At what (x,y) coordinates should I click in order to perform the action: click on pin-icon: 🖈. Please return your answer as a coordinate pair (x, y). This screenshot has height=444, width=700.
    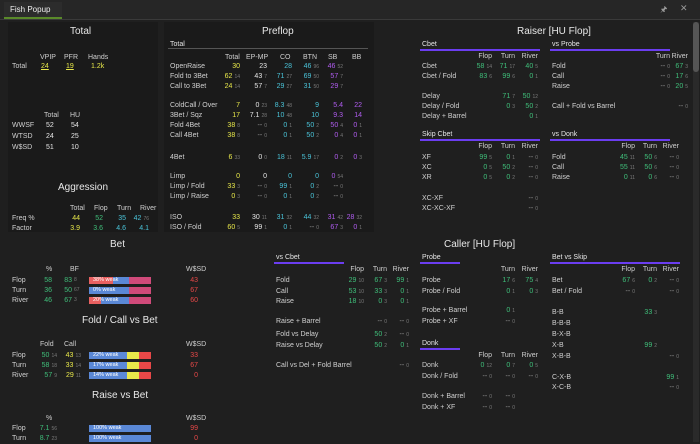
    Looking at the image, I should click on (664, 9).